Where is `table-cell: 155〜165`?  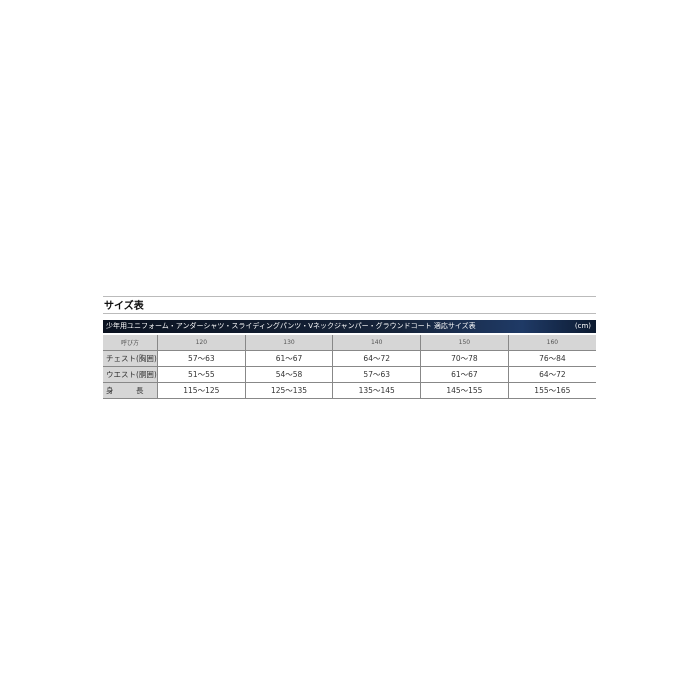
table-cell: 155〜165 is located at coordinates (551, 390).